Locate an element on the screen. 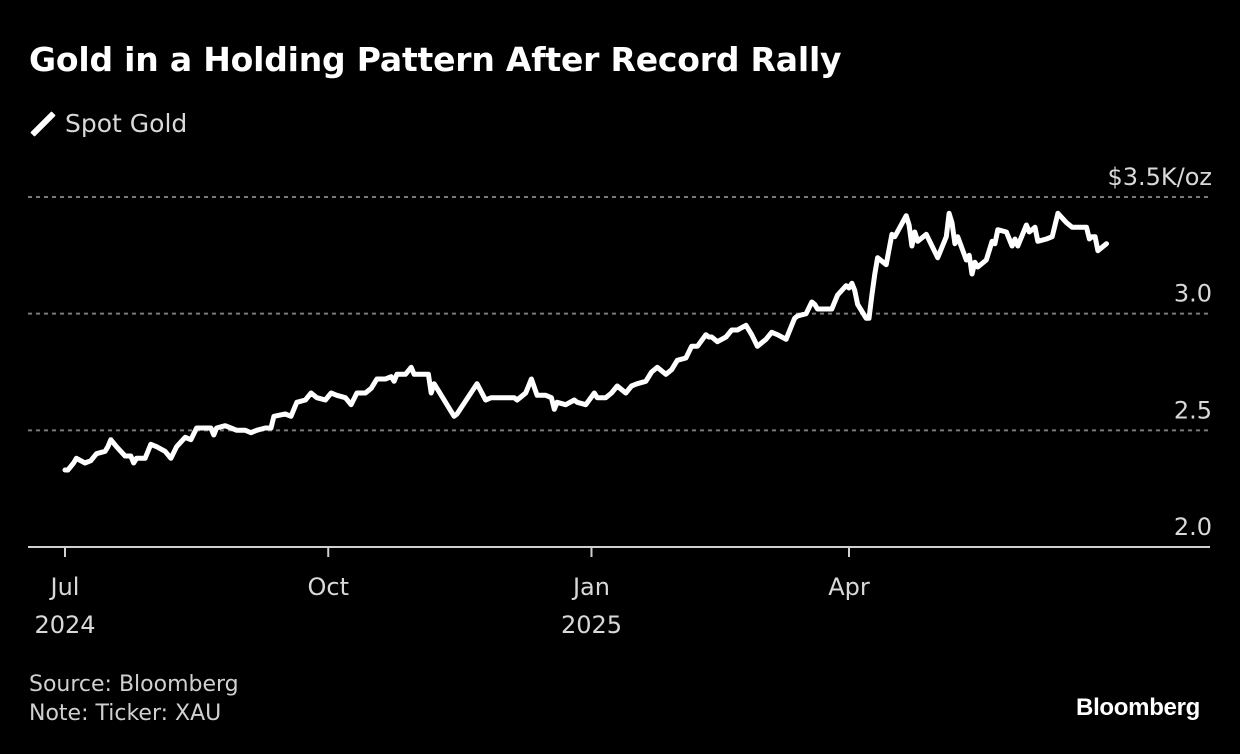 Image resolution: width=1240 pixels, height=754 pixels. x-tick-year-label: 2024 is located at coordinates (64, 625).